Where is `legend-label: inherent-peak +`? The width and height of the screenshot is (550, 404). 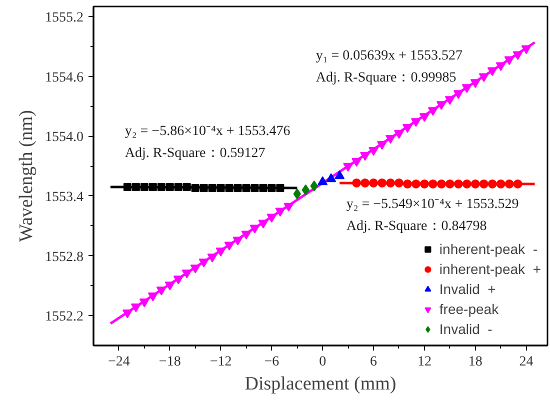 legend-label: inherent-peak + is located at coordinates (490, 269).